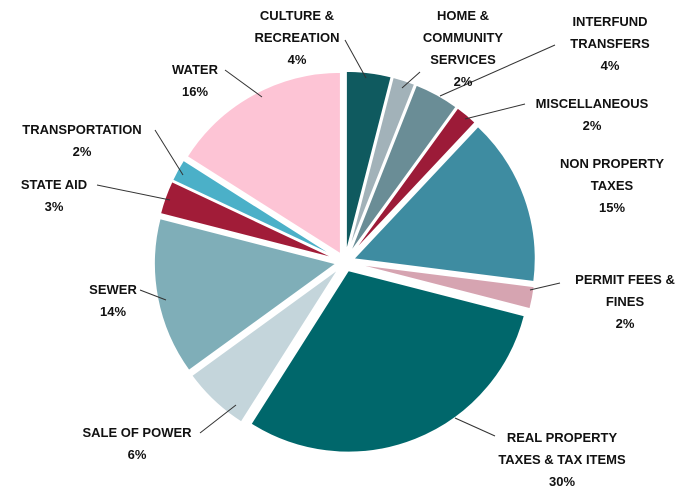  Describe the element at coordinates (195, 81) in the screenshot. I see `slice-label: WATER 16%` at that location.